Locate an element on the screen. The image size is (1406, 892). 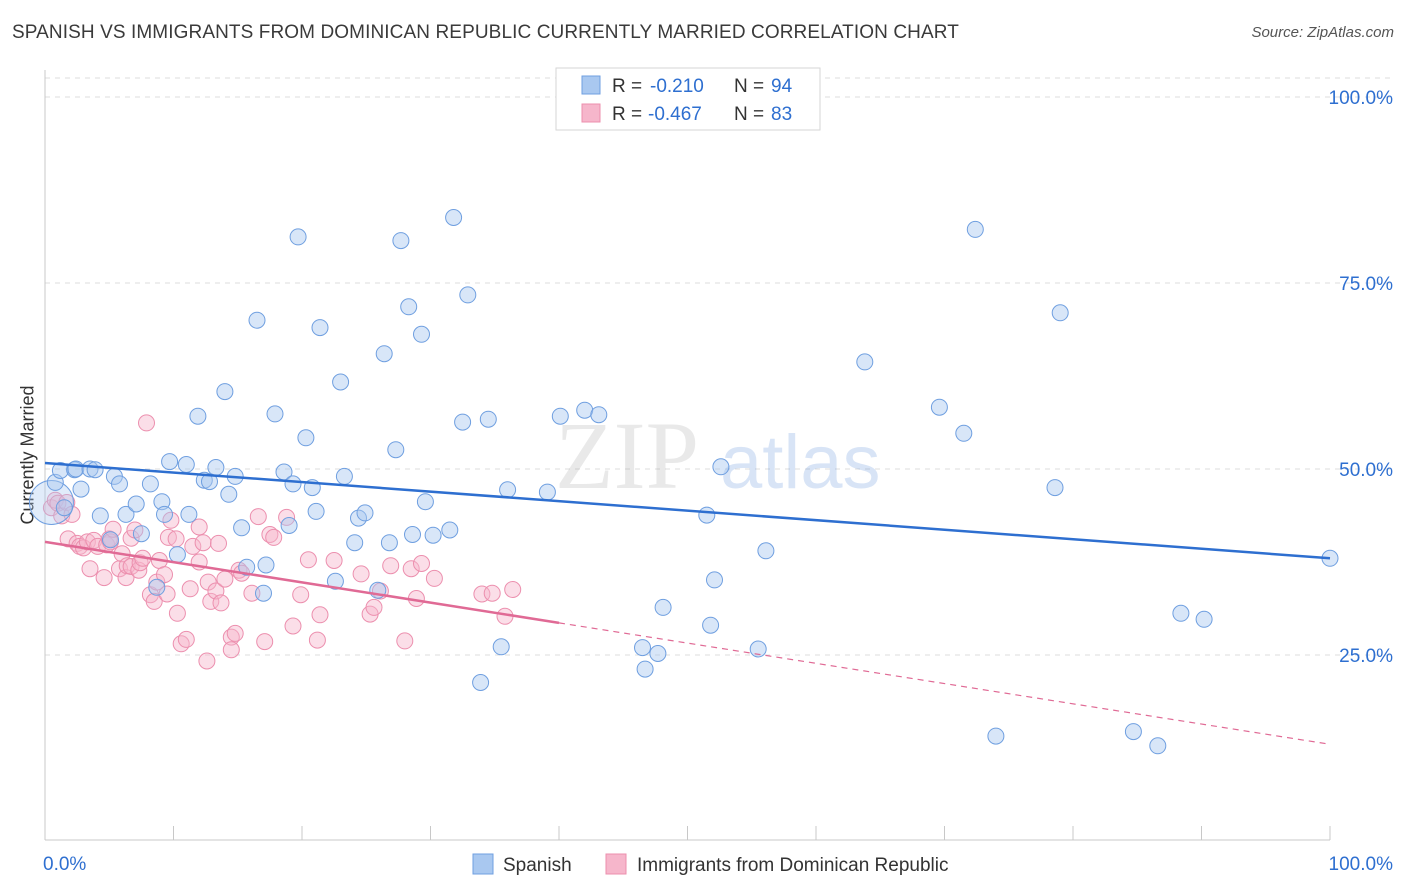
legend-swatch-spanish is located at coordinates (591, 85).